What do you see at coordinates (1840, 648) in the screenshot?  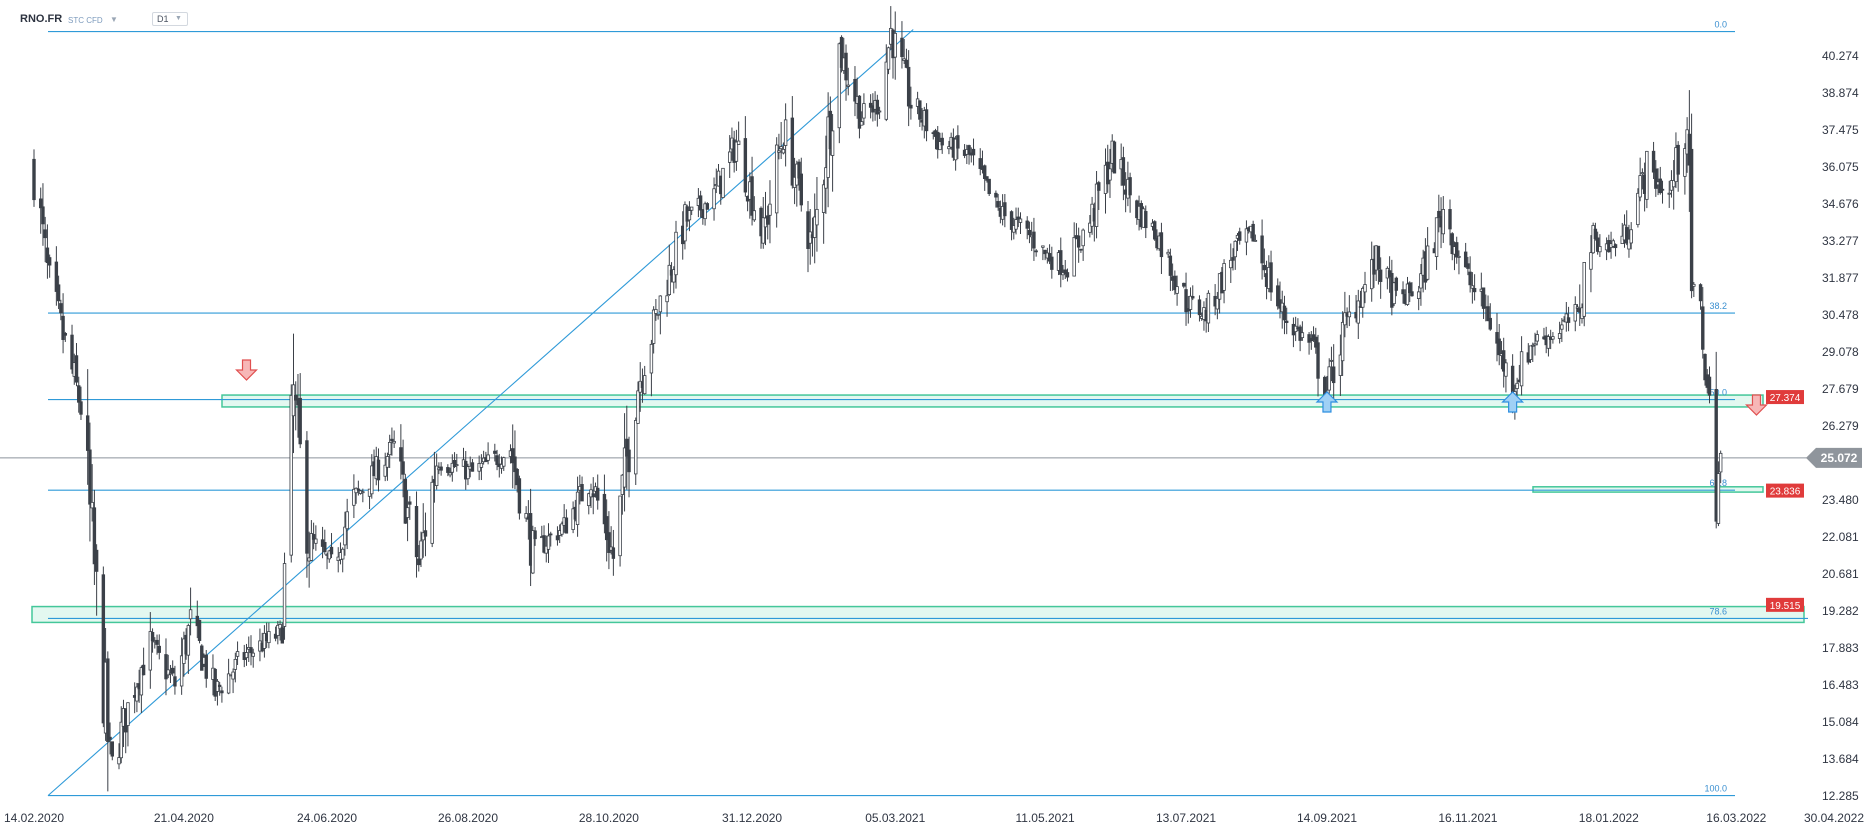 I see `y-tick-label: 17.883` at bounding box center [1840, 648].